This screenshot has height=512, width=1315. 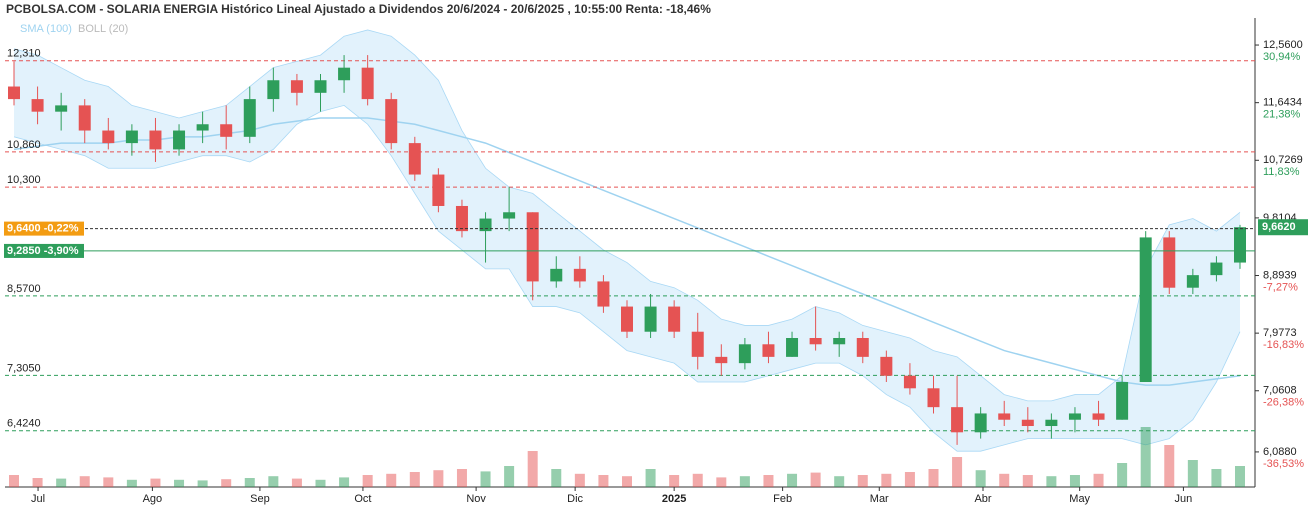 I want to click on y-tick-label: 7,0608, so click(x=1280, y=391).